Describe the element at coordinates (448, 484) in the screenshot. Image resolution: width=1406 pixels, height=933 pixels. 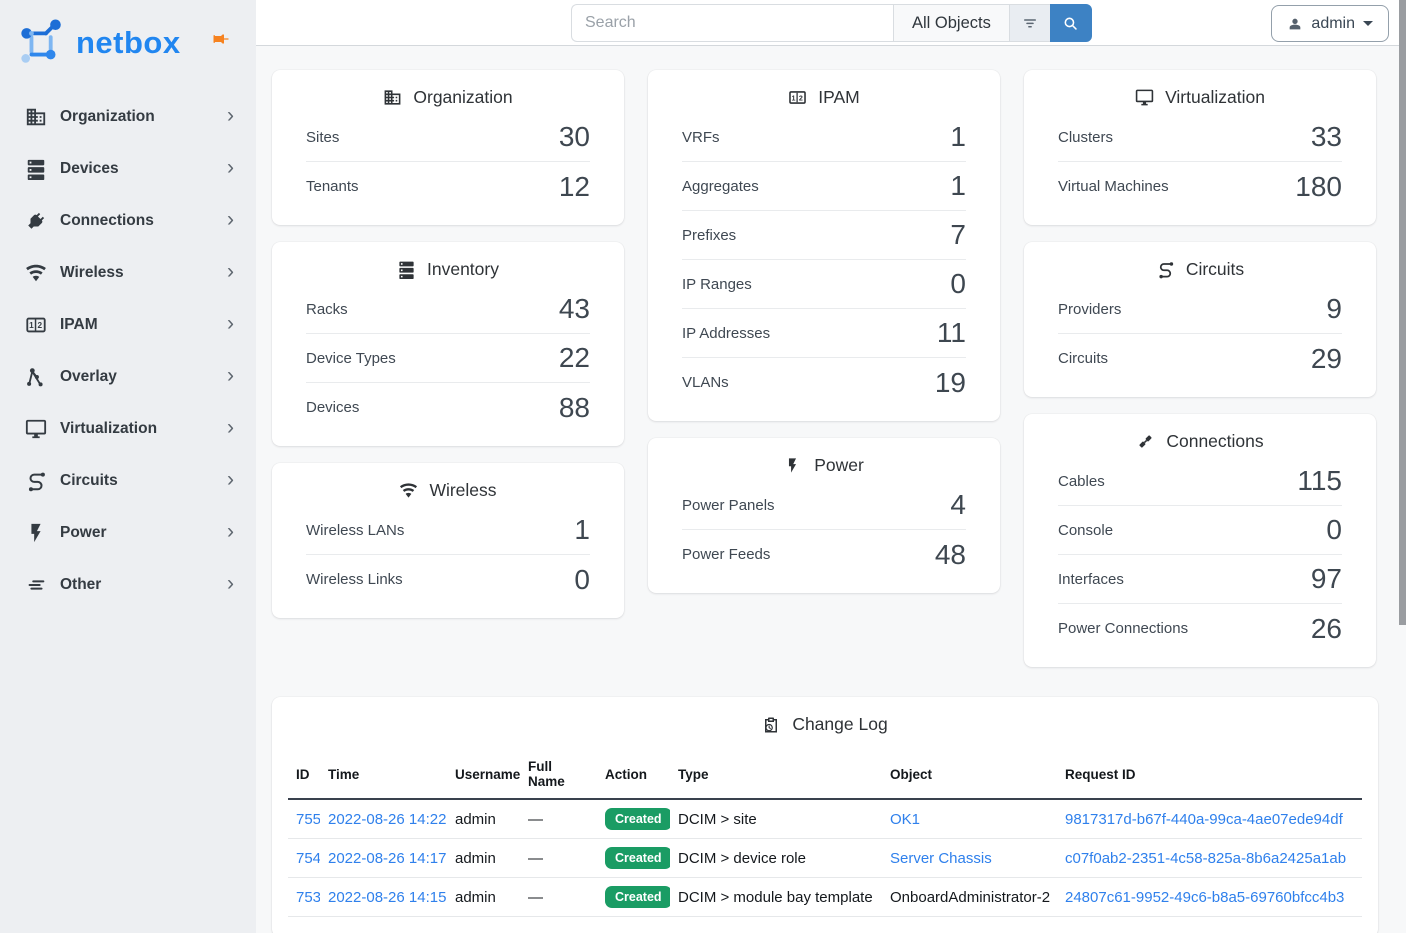
I see `card-header: Wireless` at that location.